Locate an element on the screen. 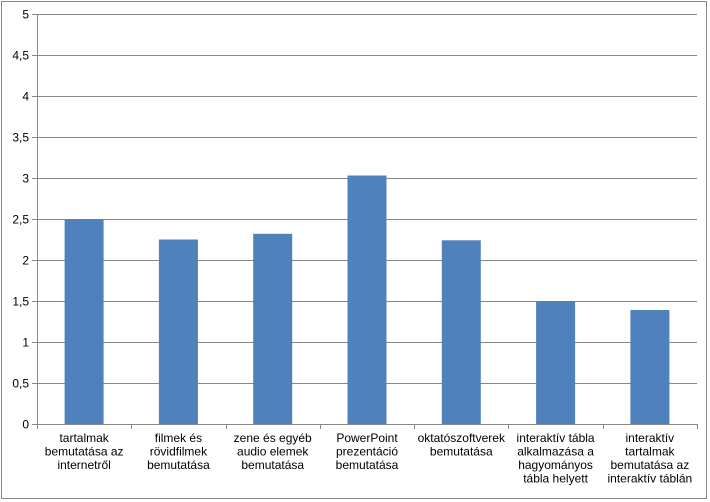 Image resolution: width=710 pixels, height=502 pixels. y-tick-label: 4 is located at coordinates (25, 97).